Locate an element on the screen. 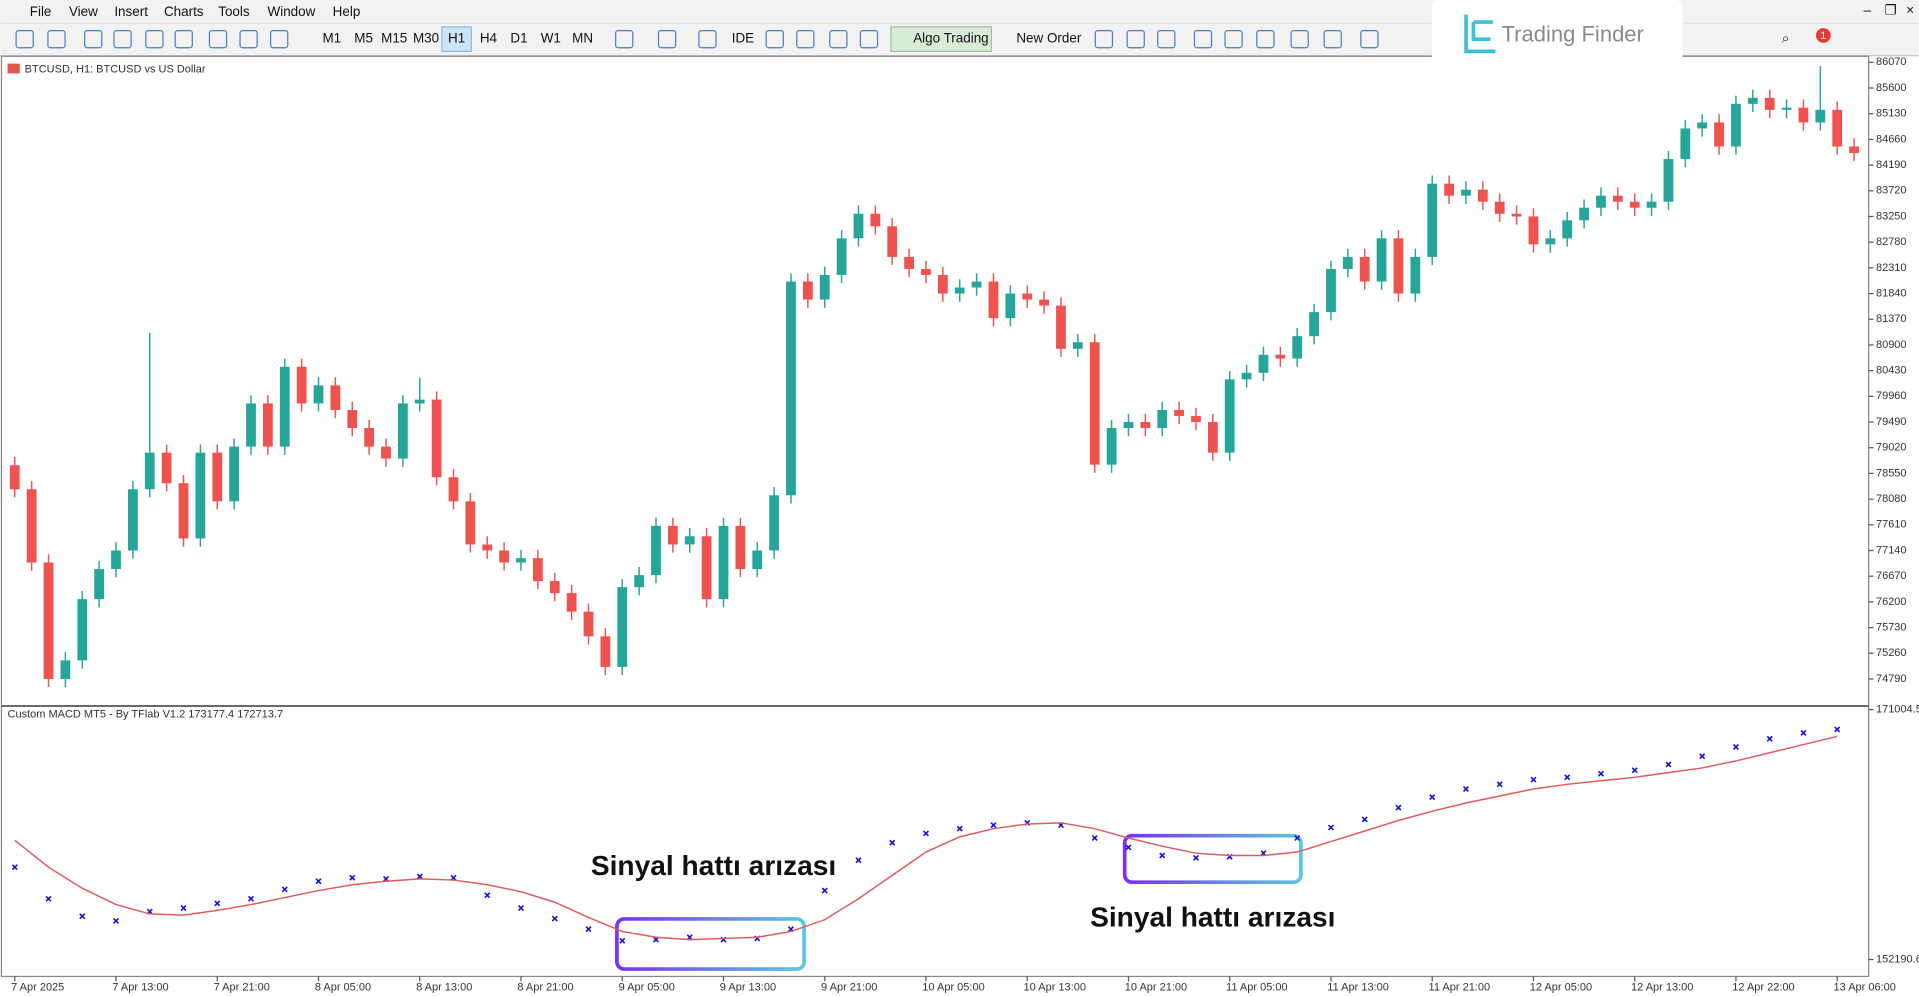  timeframe-button: M1 is located at coordinates (331, 38).